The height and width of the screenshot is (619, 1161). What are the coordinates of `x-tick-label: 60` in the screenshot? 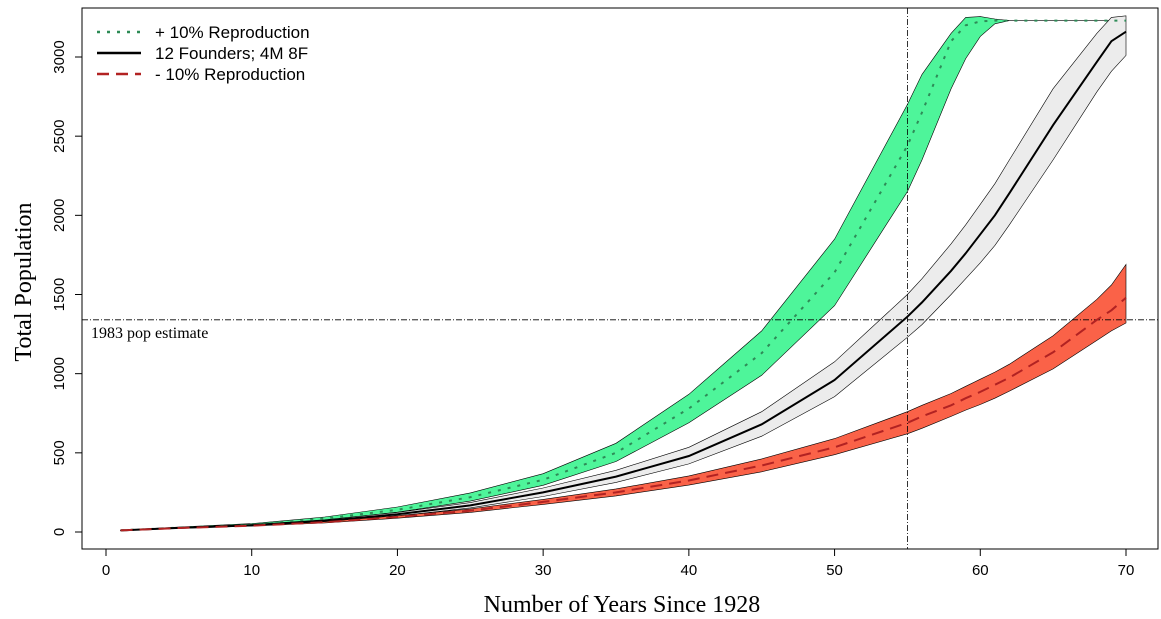 It's located at (980, 570).